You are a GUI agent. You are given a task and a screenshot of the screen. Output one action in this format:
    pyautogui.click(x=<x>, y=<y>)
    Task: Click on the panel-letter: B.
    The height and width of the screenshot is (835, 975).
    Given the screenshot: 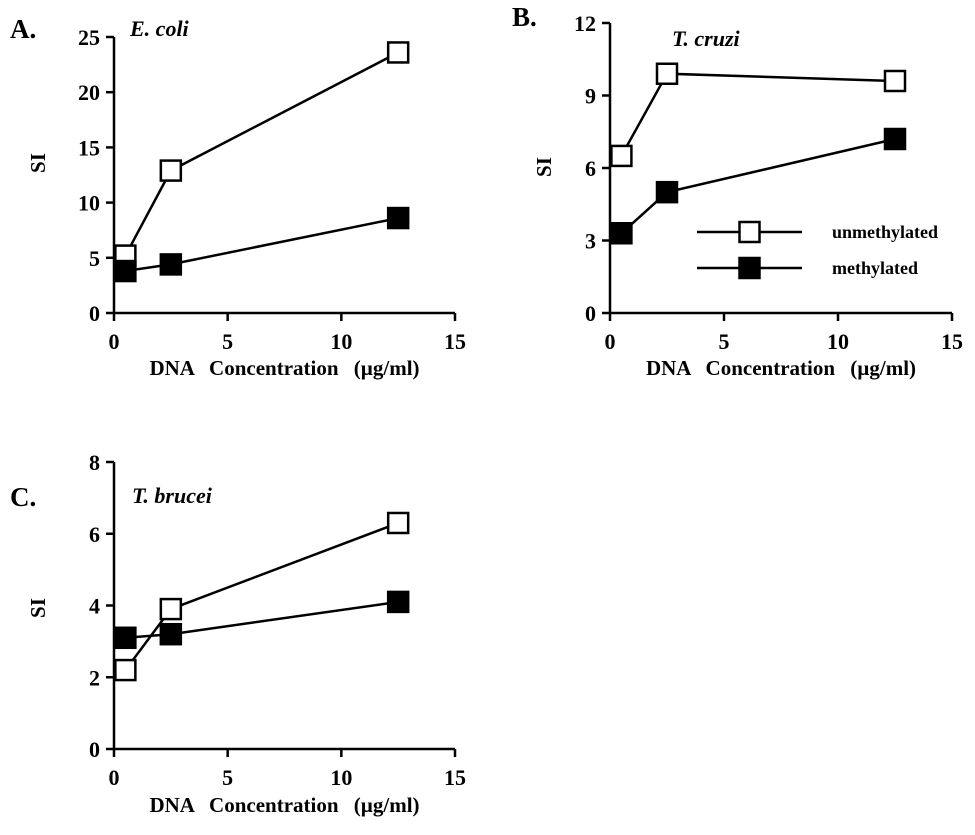 What is the action you would take?
    pyautogui.click(x=524, y=17)
    